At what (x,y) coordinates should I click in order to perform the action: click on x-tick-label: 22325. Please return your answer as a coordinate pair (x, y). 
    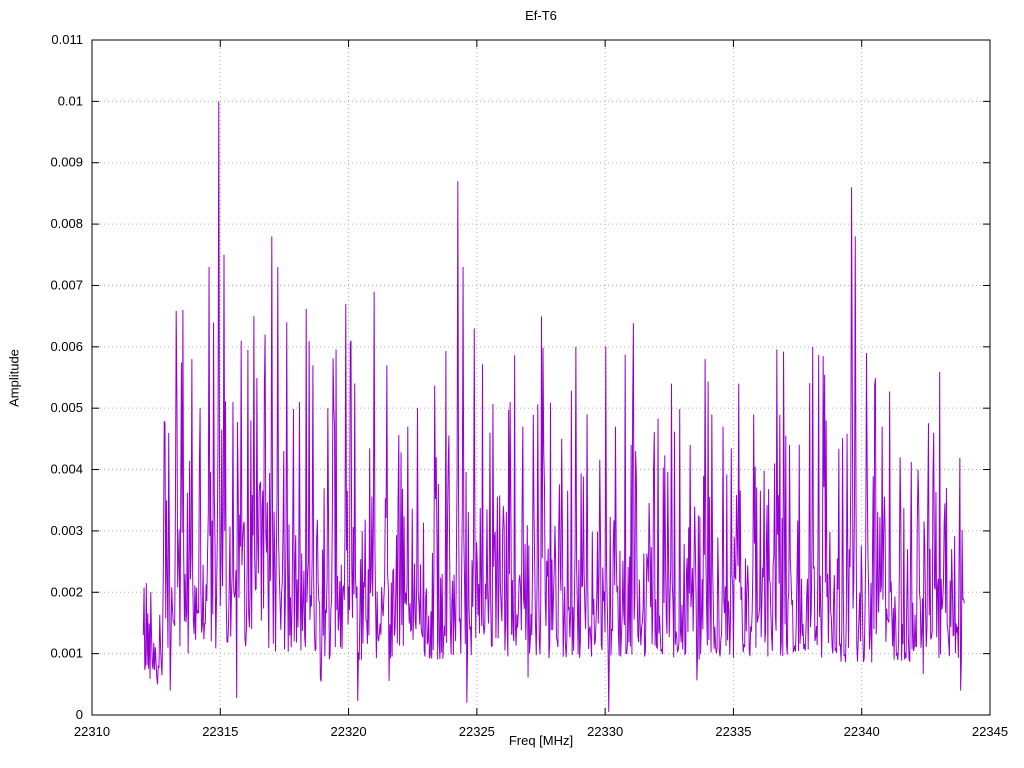
    Looking at the image, I should click on (477, 731).